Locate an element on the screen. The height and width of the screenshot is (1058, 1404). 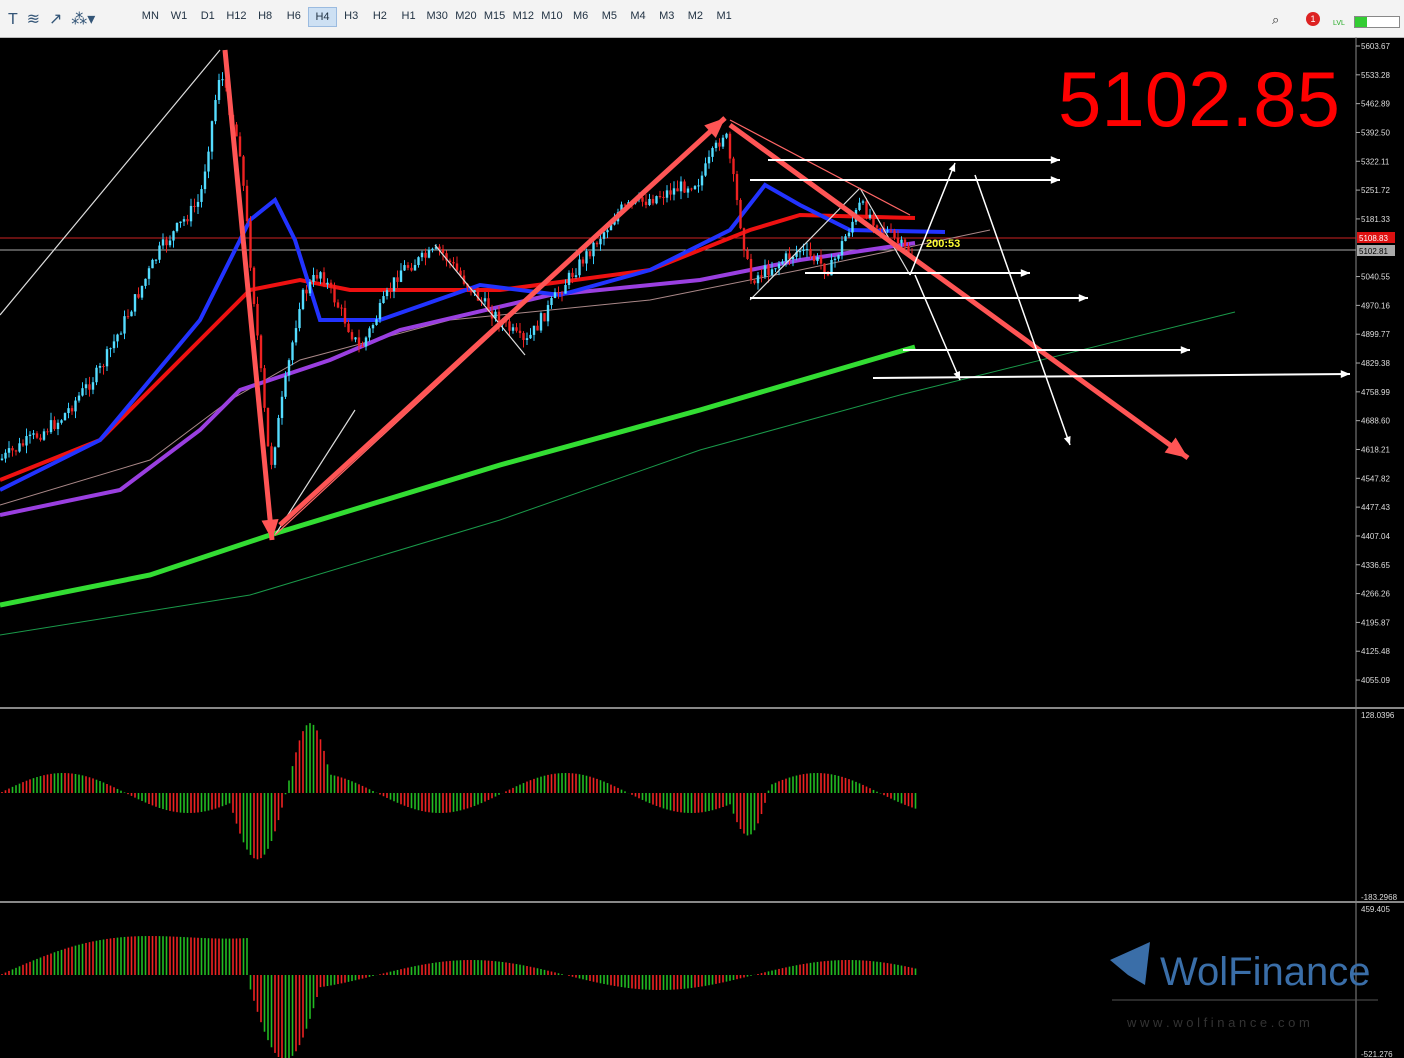
price-label: 4688.60 is located at coordinates (1375, 421).